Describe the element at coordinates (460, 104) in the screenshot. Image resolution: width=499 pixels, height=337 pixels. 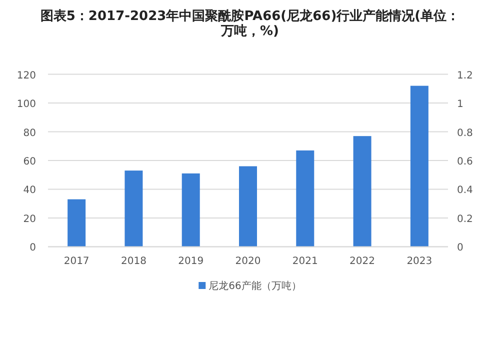
I see `y2-tick-label: 1` at that location.